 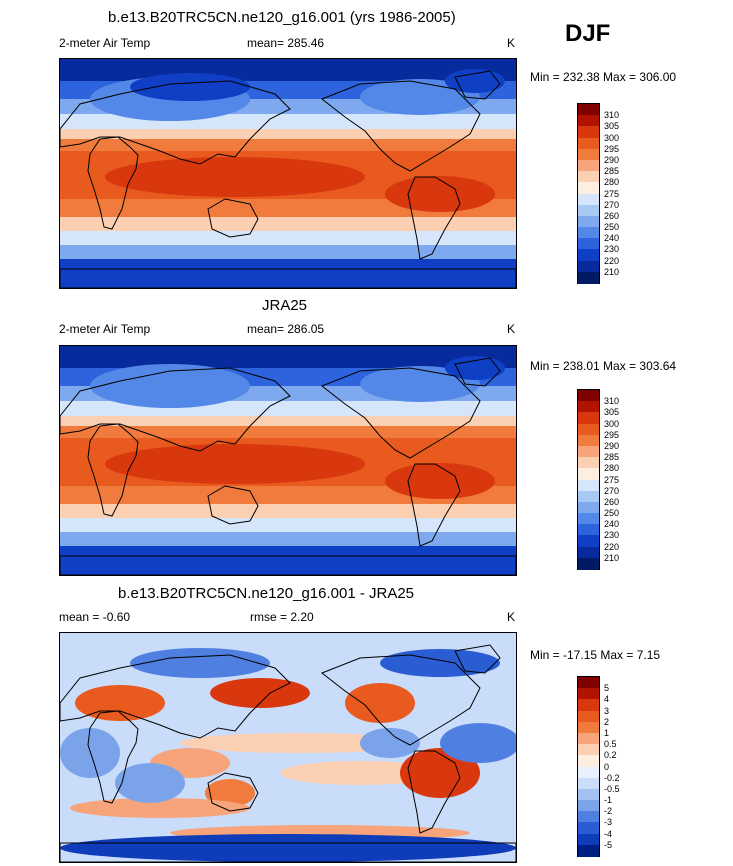 What do you see at coordinates (612, 788) in the screenshot?
I see `colorbar-tick-label: -0.5` at bounding box center [612, 788].